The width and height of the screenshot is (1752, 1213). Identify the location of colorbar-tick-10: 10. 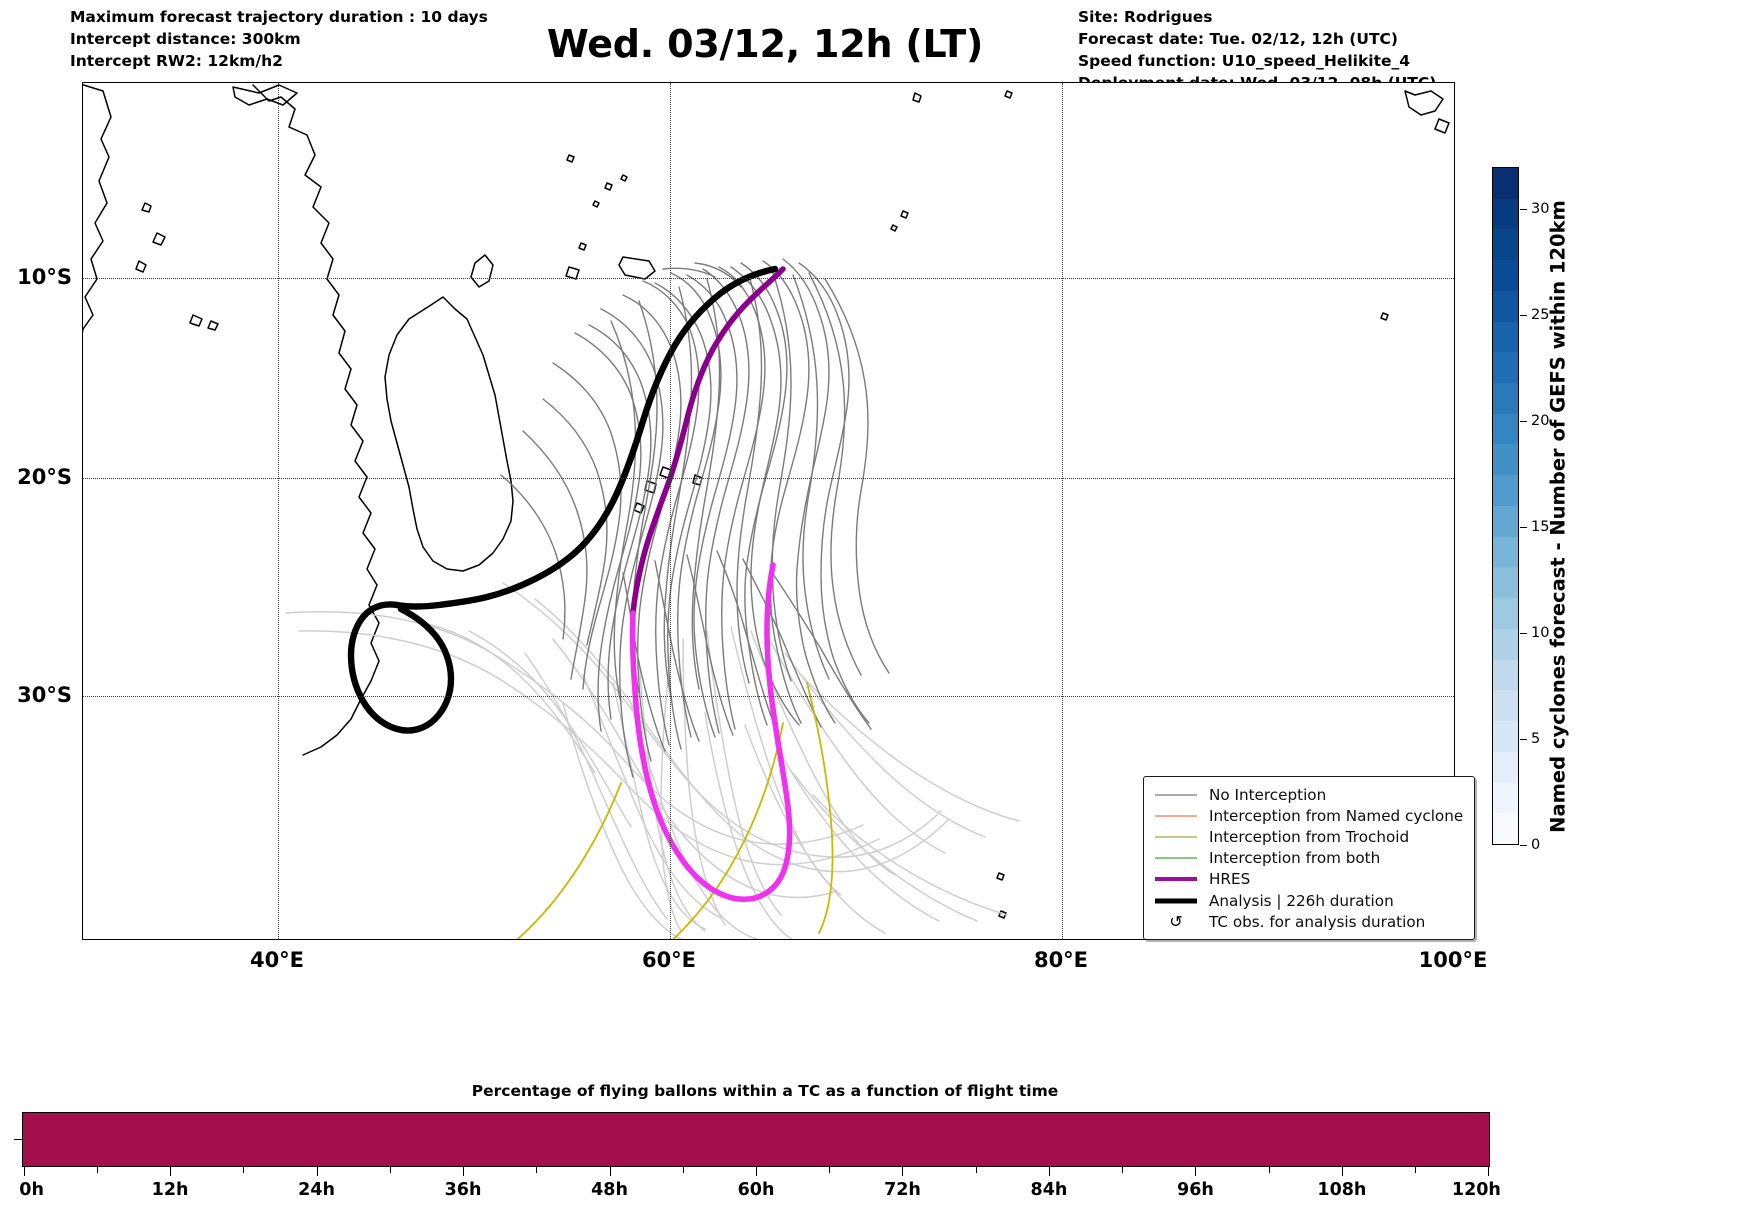
(1534, 633).